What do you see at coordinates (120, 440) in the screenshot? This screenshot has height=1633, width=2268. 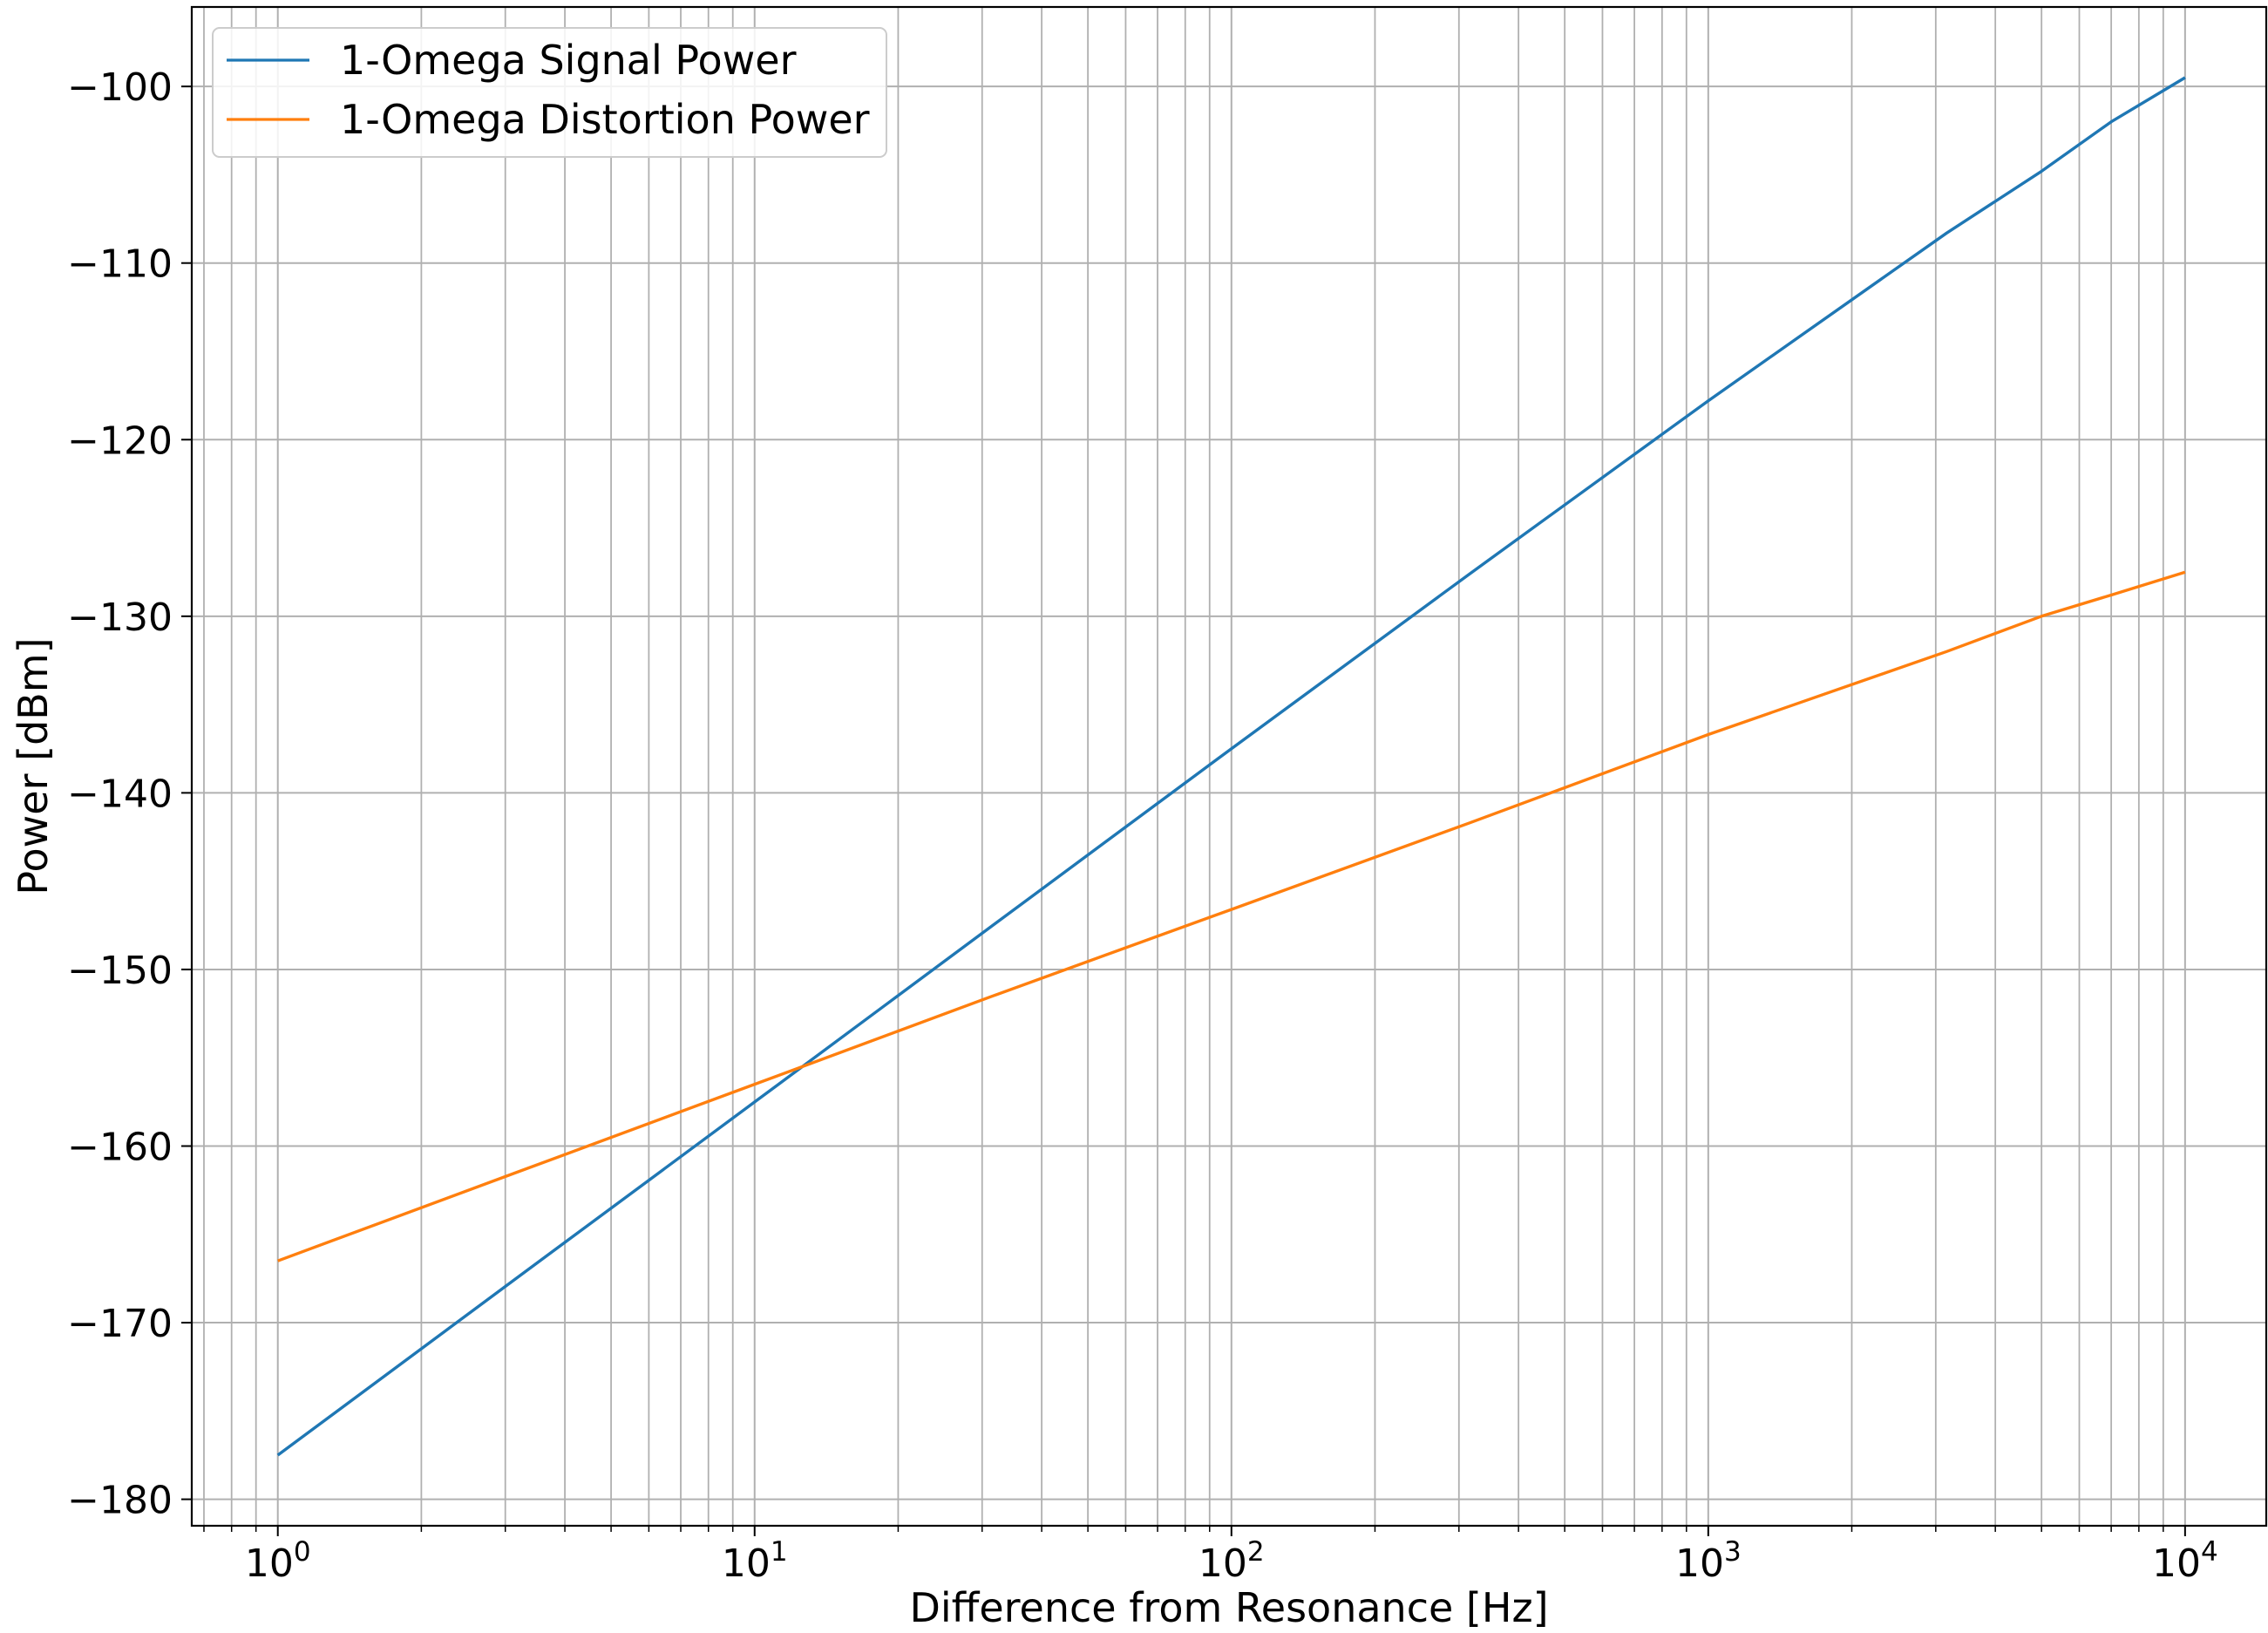 I see `y-tick-label: −120` at bounding box center [120, 440].